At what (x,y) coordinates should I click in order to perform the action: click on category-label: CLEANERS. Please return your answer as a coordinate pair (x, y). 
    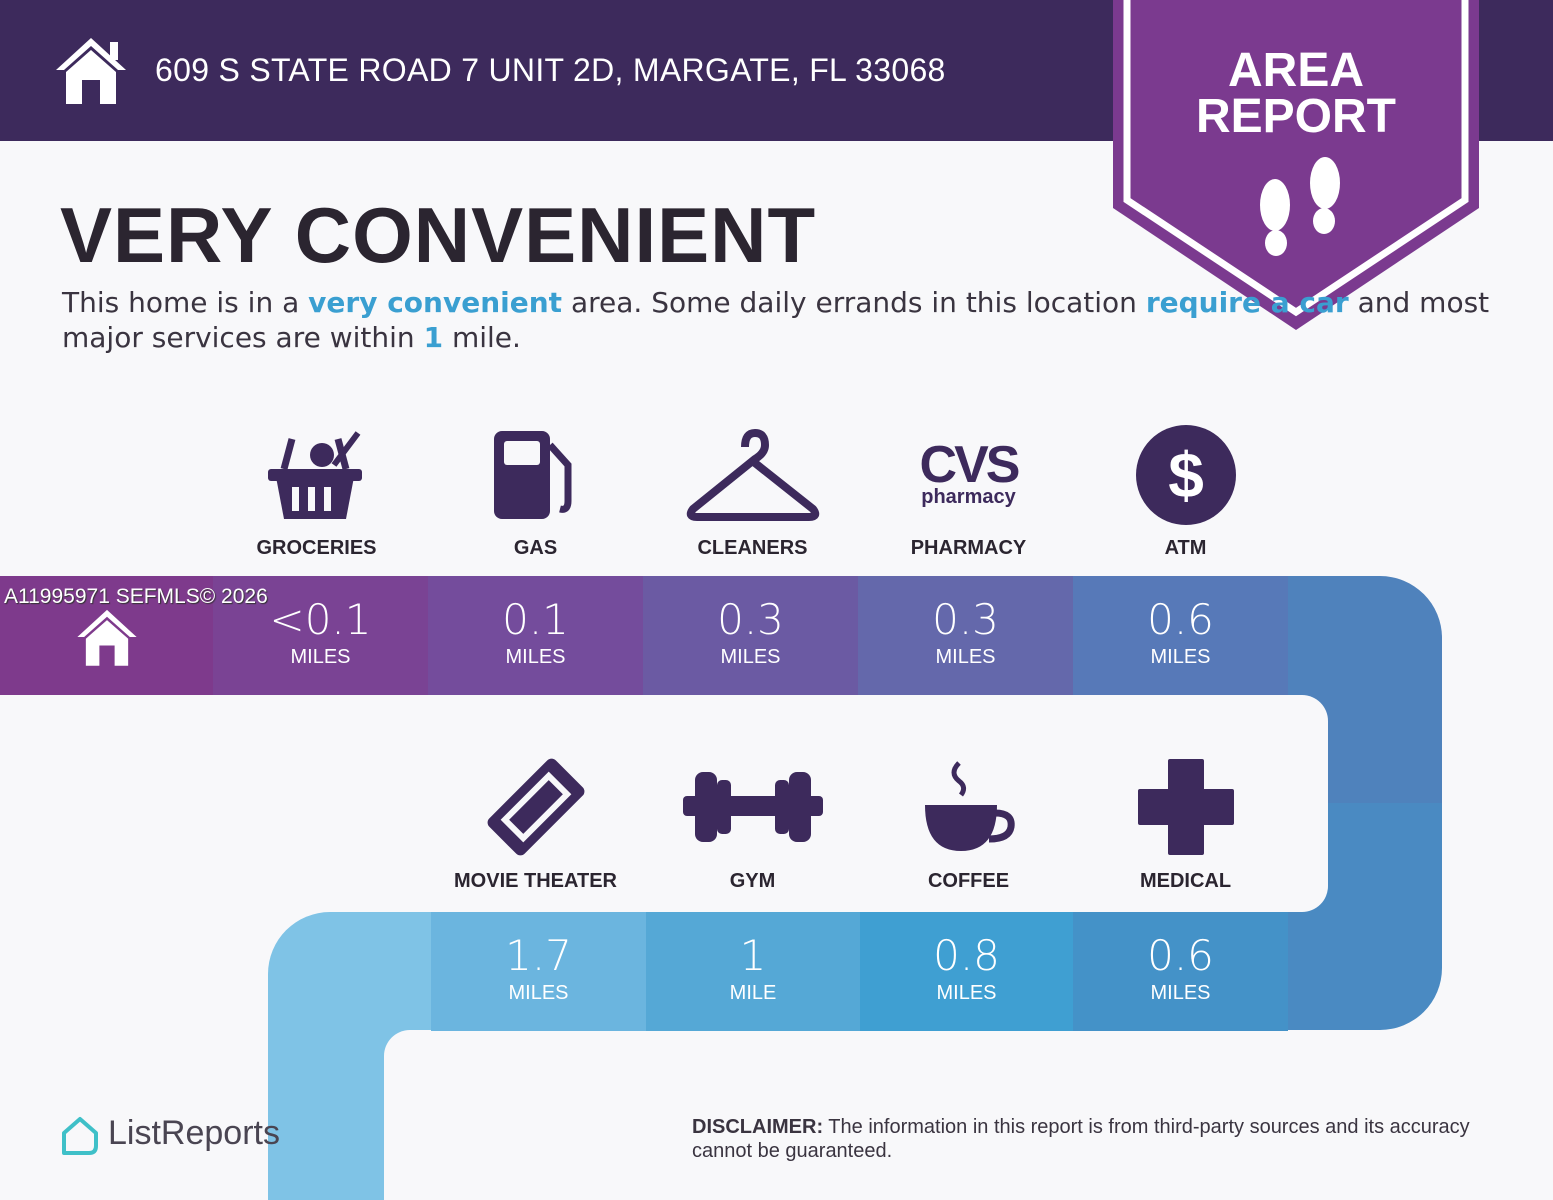
    Looking at the image, I should click on (752, 548).